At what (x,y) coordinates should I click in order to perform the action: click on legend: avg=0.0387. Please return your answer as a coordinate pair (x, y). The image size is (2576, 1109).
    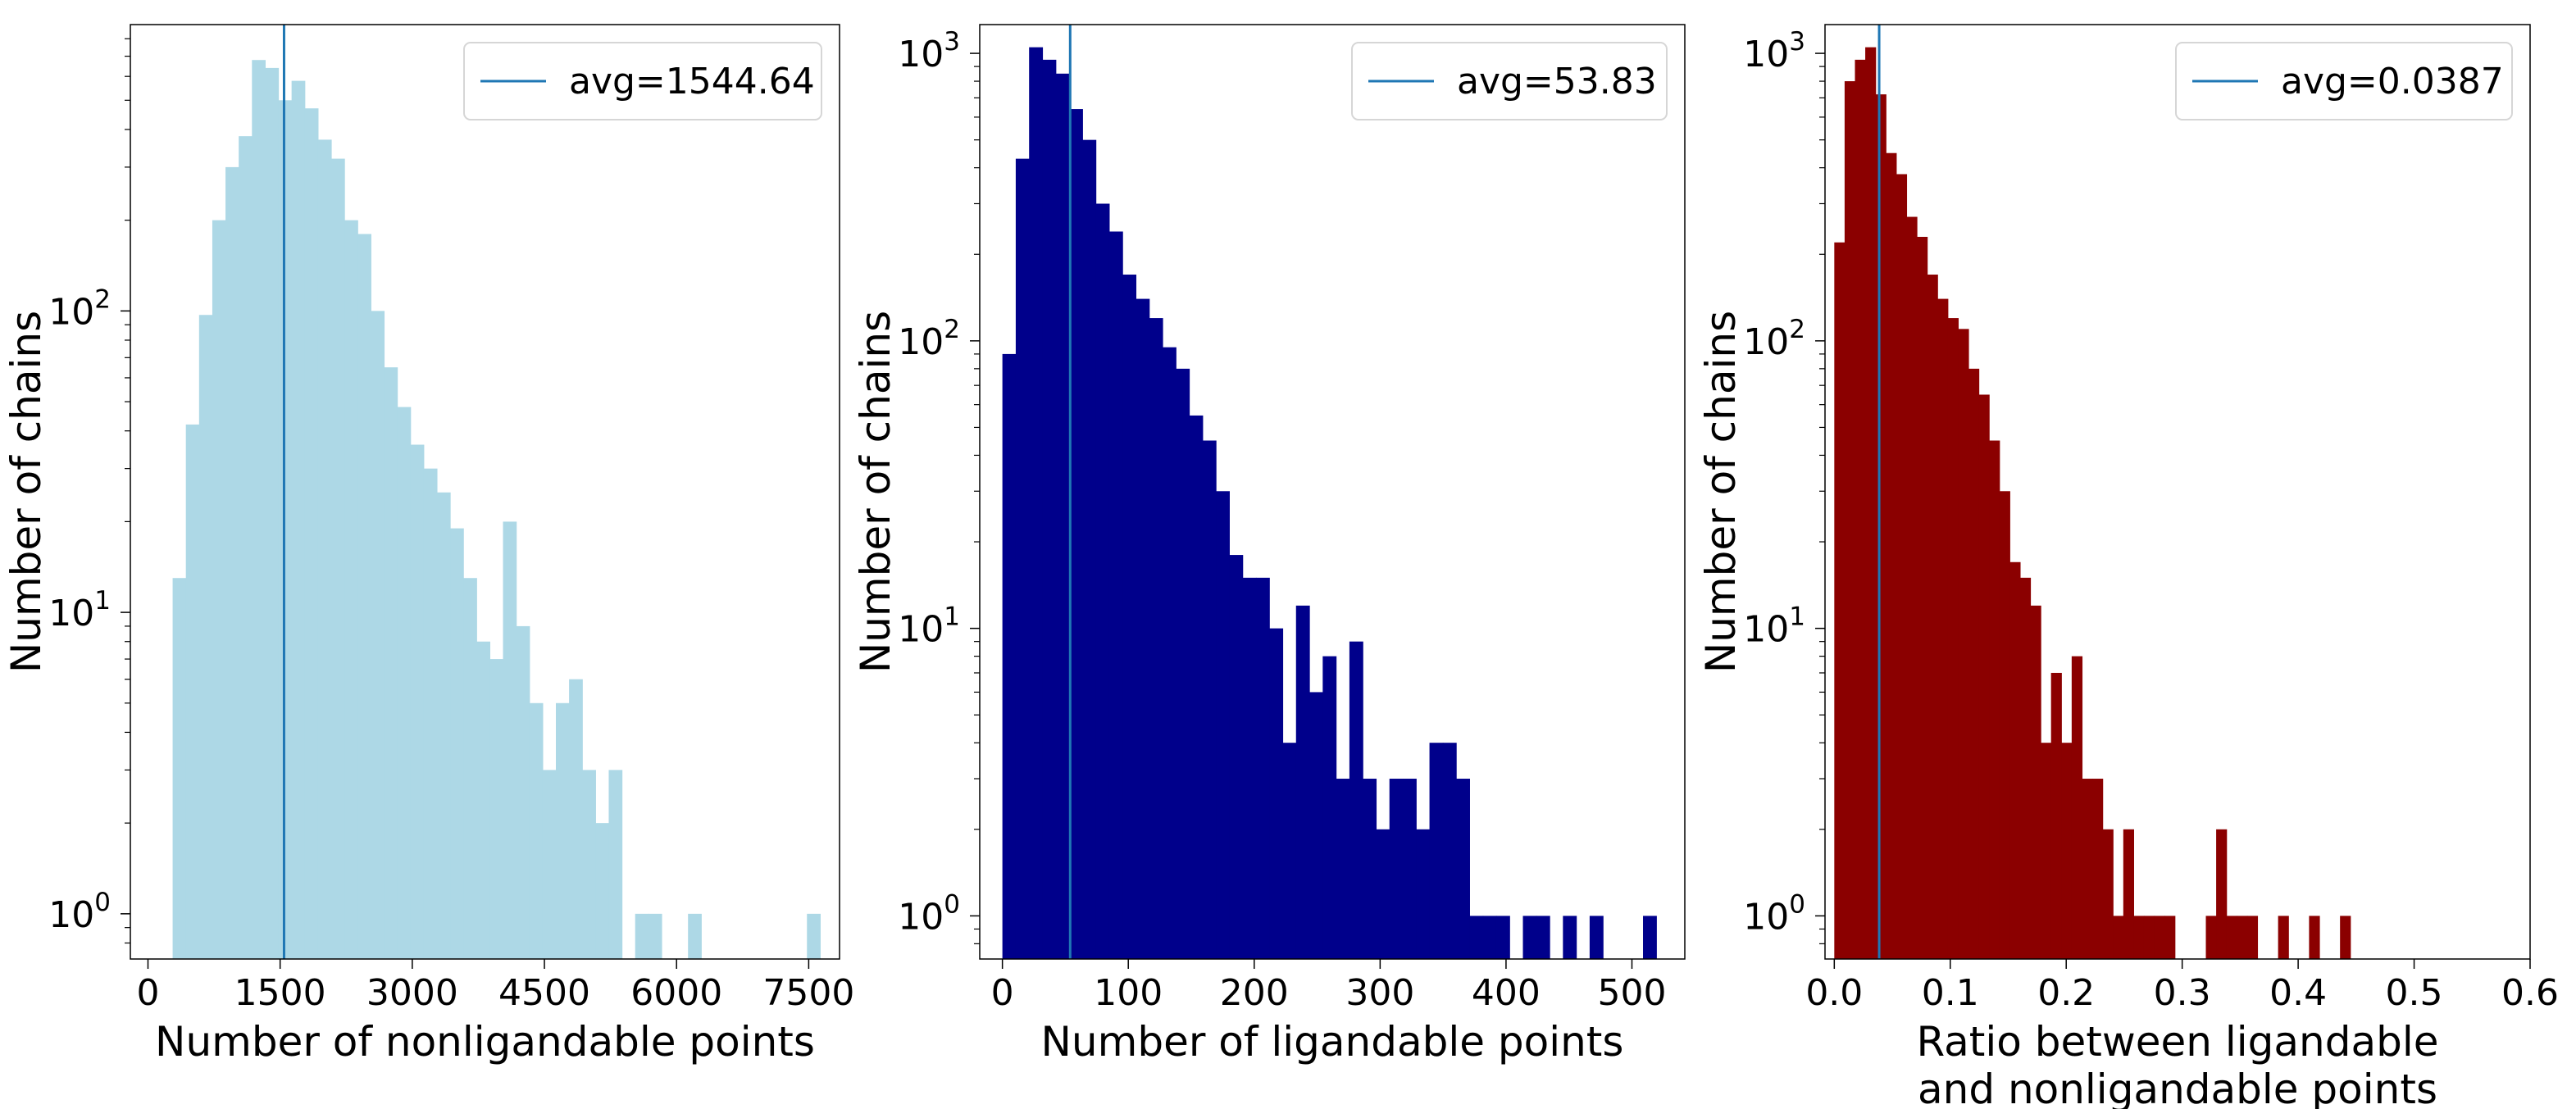
    Looking at the image, I should click on (2344, 81).